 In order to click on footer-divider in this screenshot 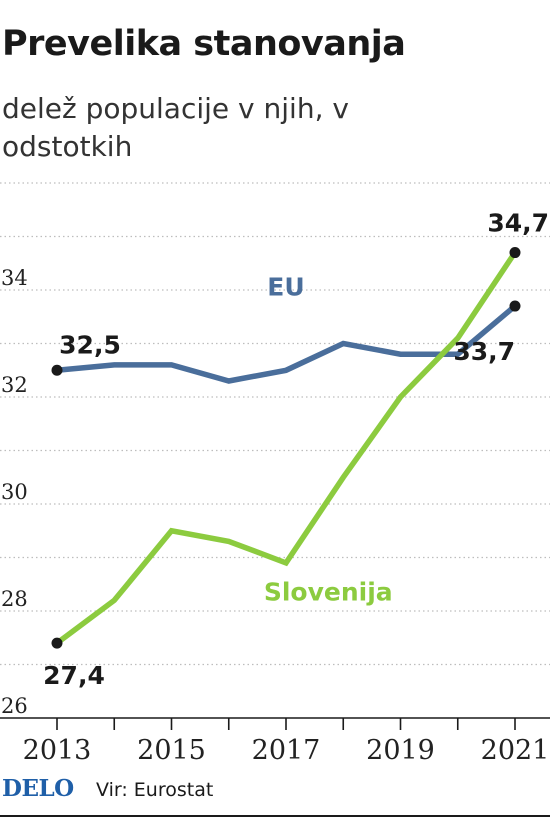, I will do `click(275, 816)`.